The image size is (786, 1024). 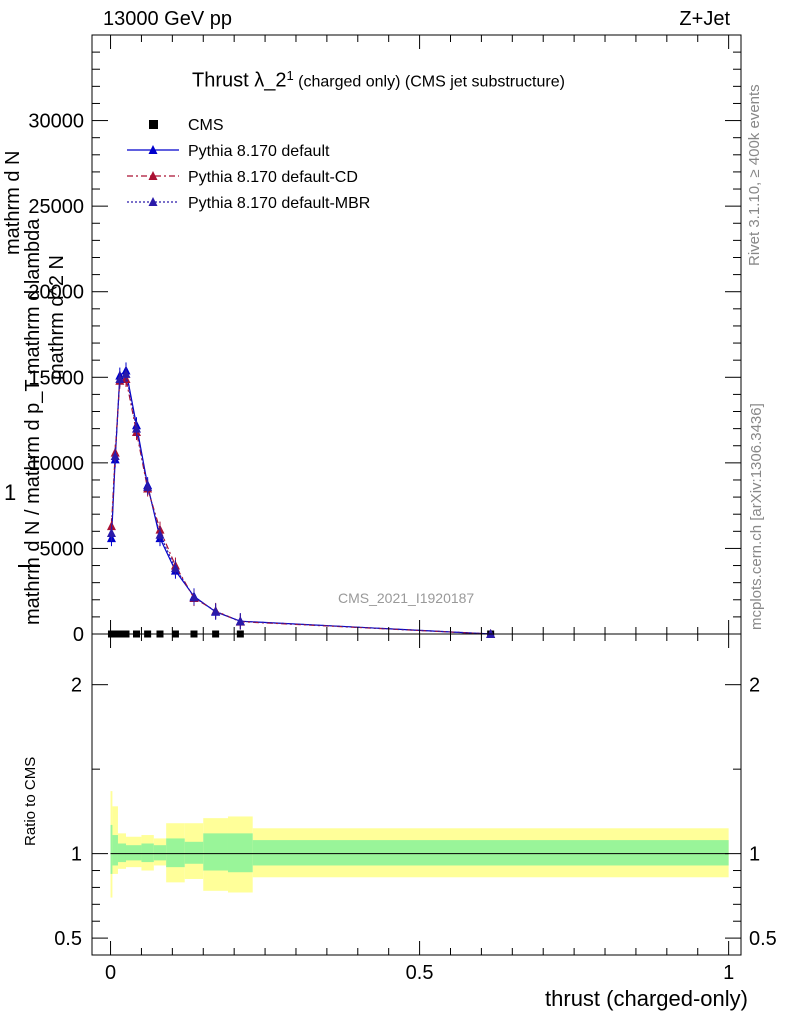 I want to click on ylabel-fragment-2: mathrm d^2 N, so click(x=57, y=317).